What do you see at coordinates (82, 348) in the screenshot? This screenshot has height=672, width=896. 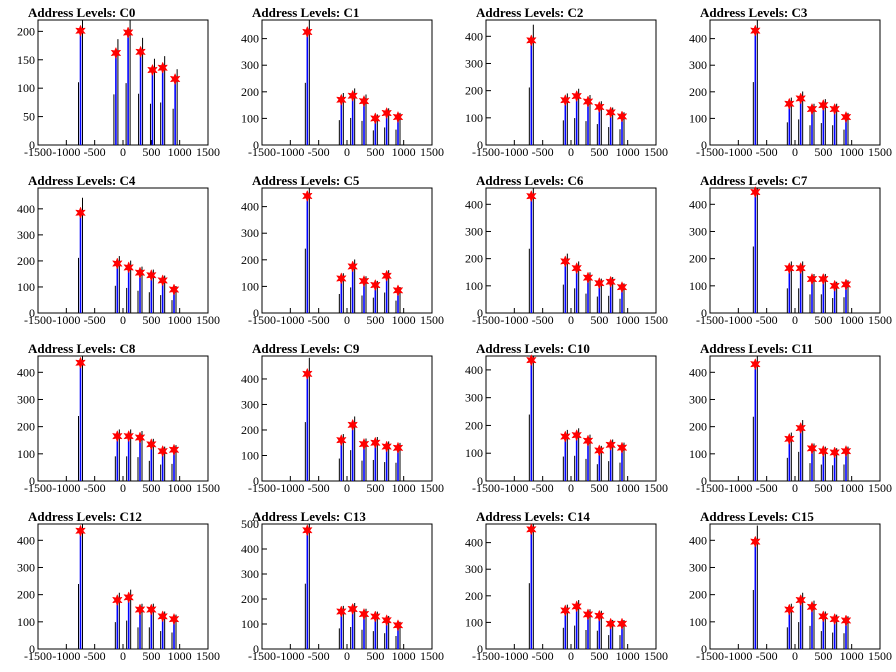 I see `panel-title: Address Levels: C8` at bounding box center [82, 348].